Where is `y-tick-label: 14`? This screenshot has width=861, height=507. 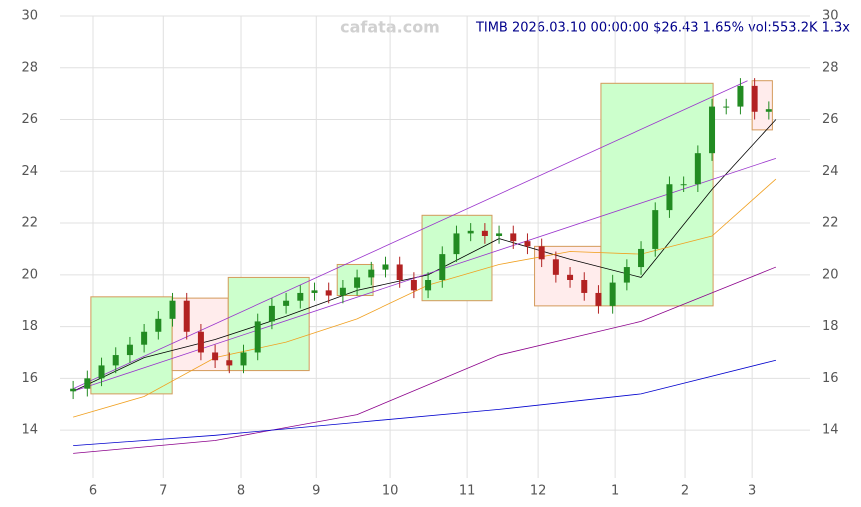 y-tick-label: 14 is located at coordinates (29, 430).